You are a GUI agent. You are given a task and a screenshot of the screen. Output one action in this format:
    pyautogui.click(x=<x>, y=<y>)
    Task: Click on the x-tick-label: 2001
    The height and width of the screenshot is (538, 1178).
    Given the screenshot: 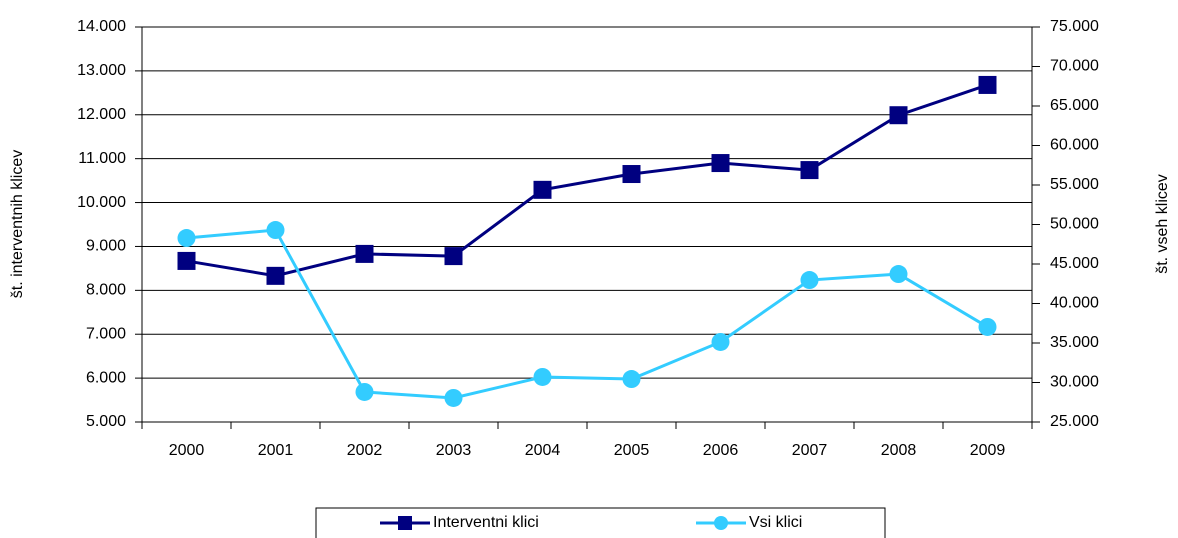 What is the action you would take?
    pyautogui.click(x=276, y=450)
    